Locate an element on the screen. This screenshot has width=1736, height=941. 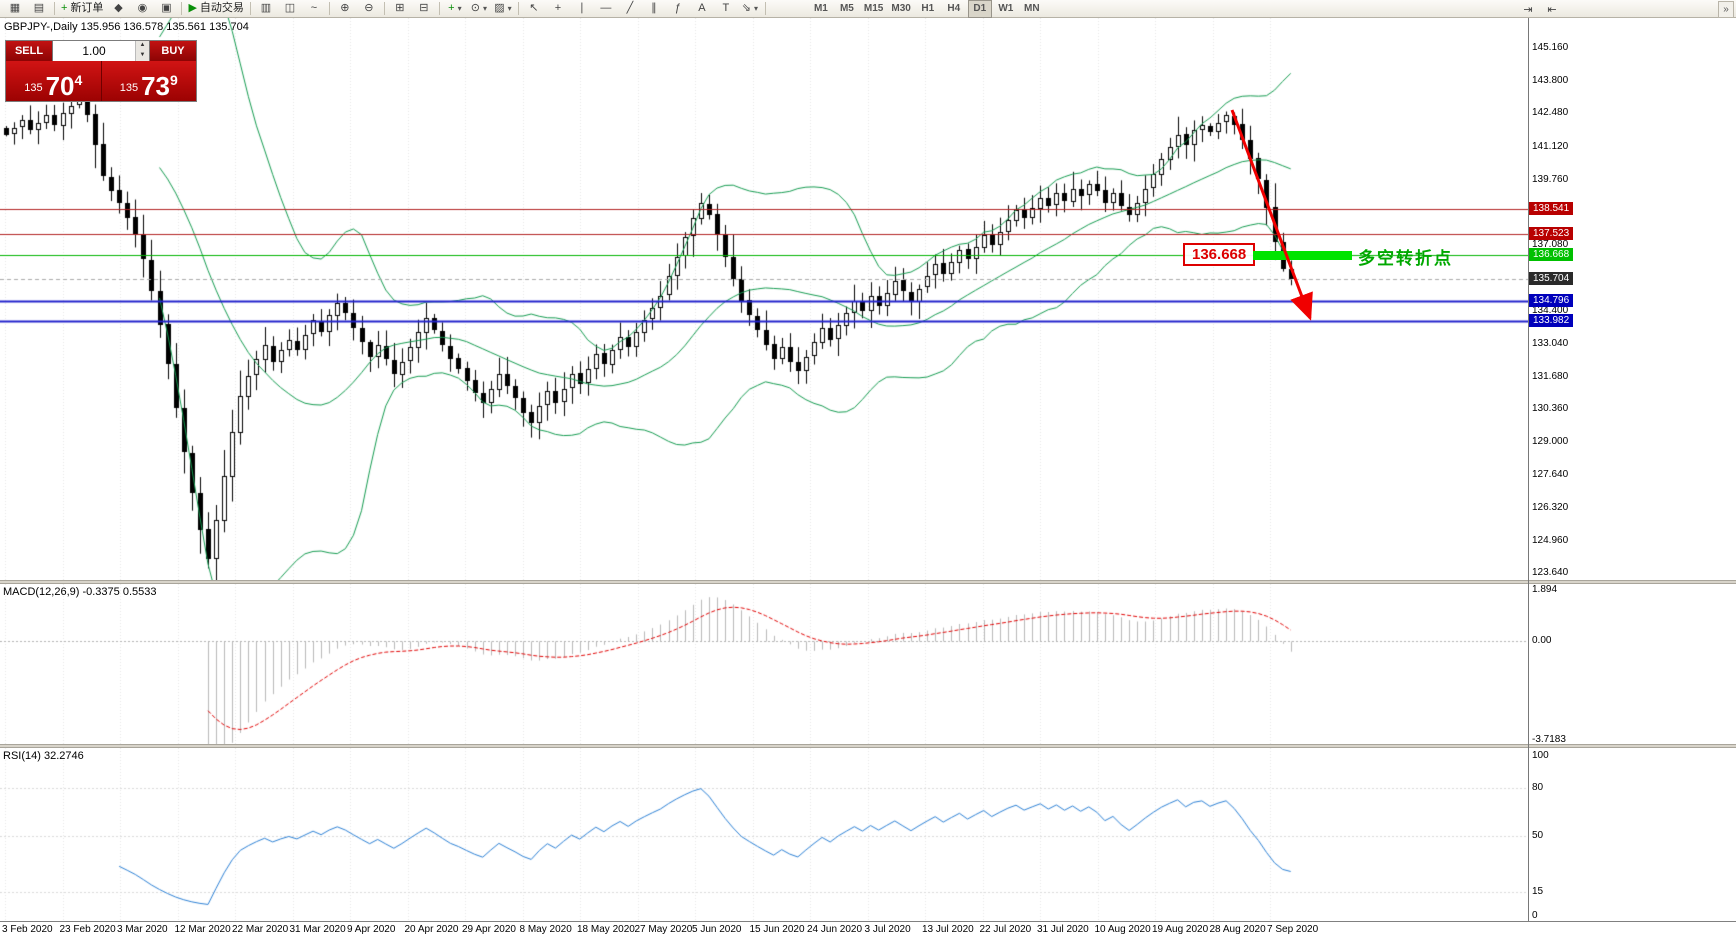
crosshair-button: + is located at coordinates (558, 9).